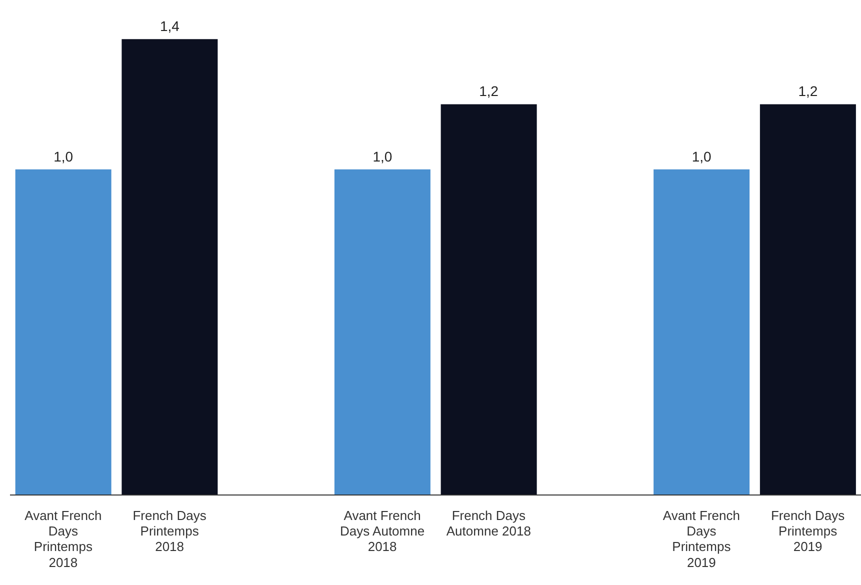 This screenshot has width=861, height=585. I want to click on x-tick-label: French Days Printemps 2018, so click(169, 531).